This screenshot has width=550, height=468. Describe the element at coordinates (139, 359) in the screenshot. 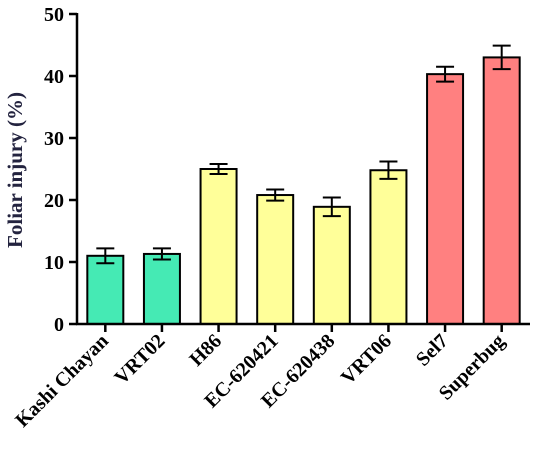

I see `x-tick-label: VRT02` at that location.